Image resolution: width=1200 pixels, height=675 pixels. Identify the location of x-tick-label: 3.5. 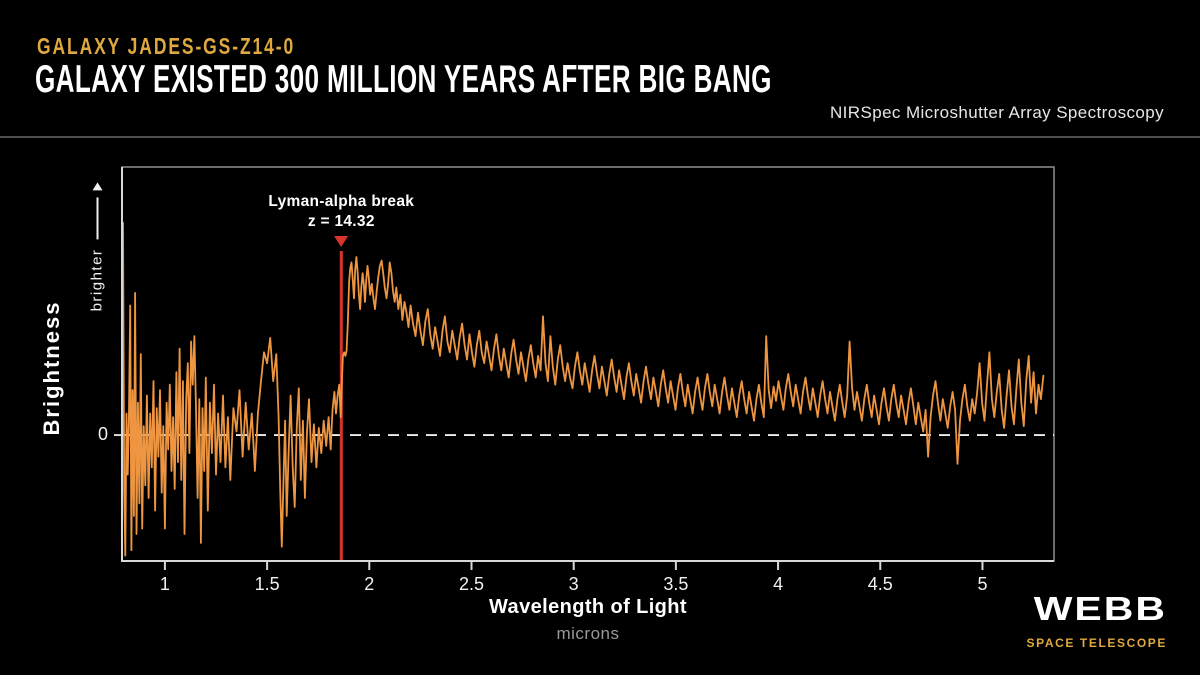
(675, 584).